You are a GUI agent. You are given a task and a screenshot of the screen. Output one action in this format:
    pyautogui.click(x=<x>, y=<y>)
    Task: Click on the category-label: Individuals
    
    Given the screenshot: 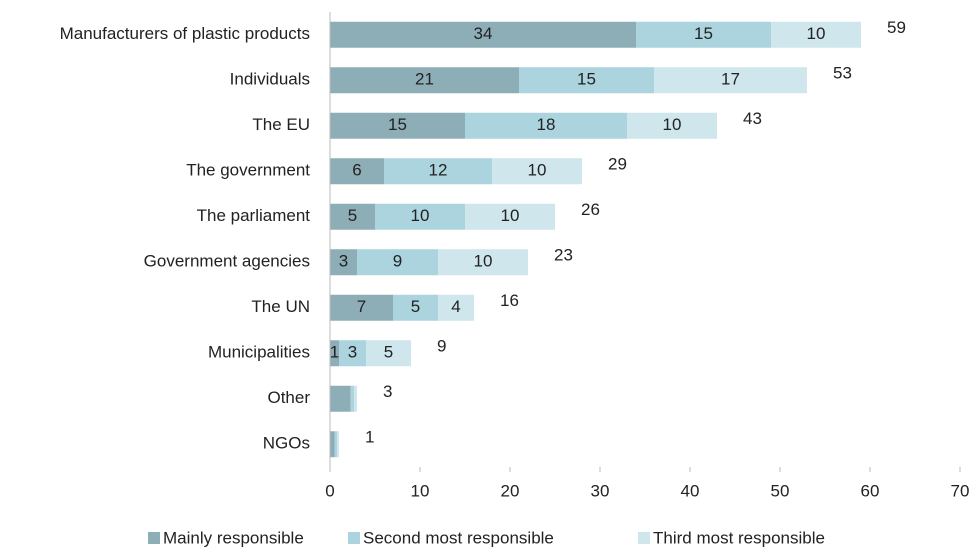 What is the action you would take?
    pyautogui.click(x=270, y=79)
    